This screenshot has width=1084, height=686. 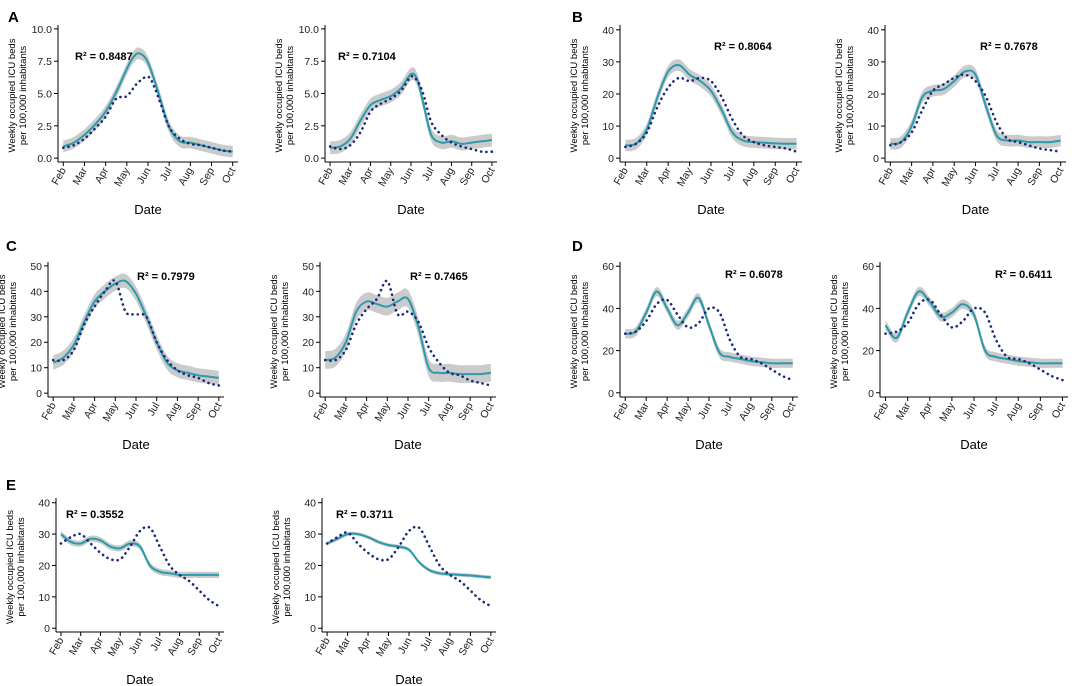 I want to click on y-tick-label: 10.0, so click(x=309, y=30).